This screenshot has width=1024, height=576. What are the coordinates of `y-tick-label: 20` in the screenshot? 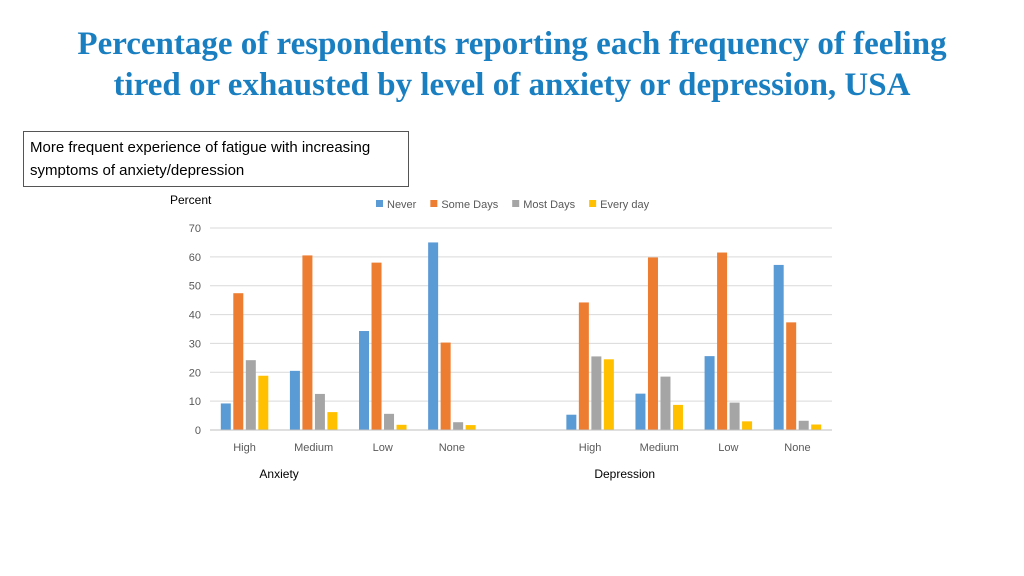 It's located at (195, 373).